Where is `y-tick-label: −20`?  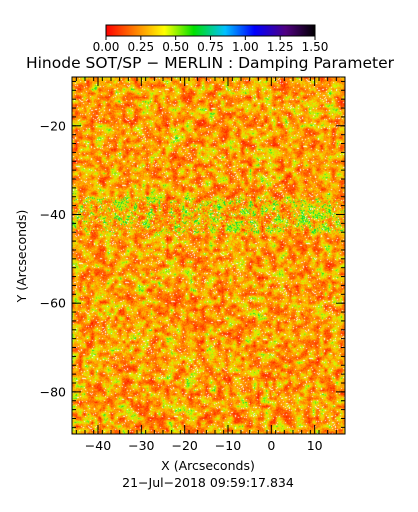 y-tick-label: −20 is located at coordinates (53, 125).